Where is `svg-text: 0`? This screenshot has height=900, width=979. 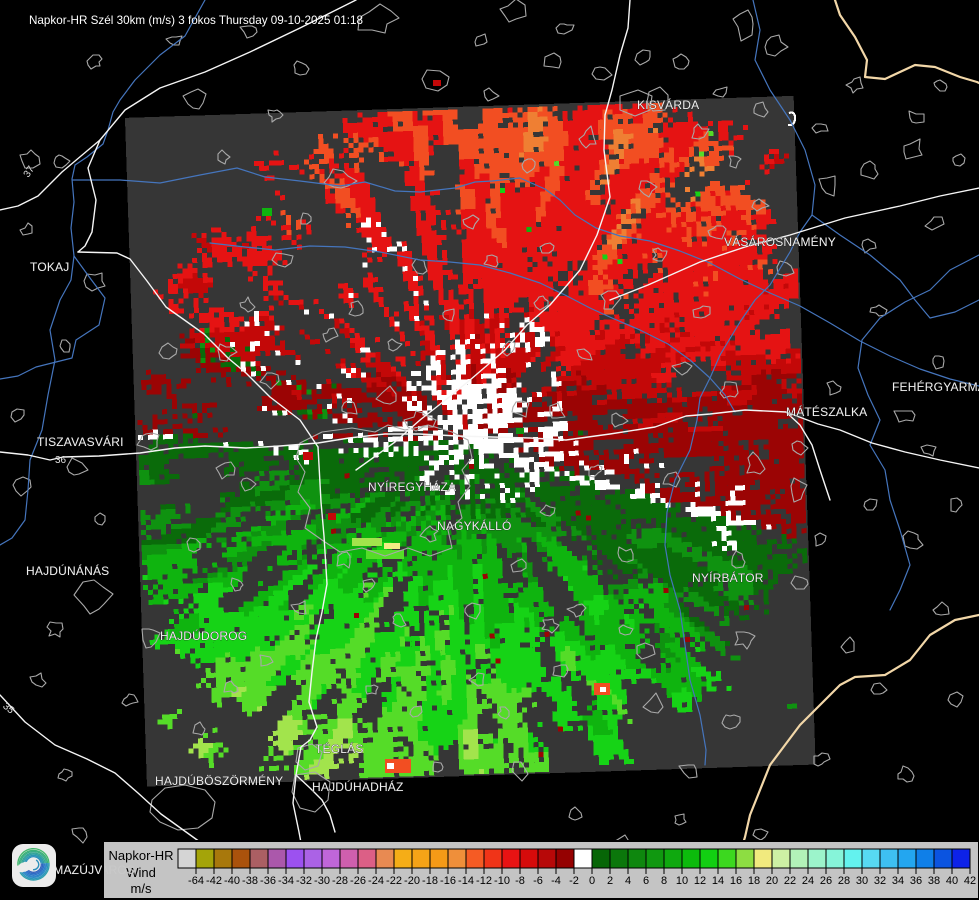
svg-text: 0 is located at coordinates (592, 881).